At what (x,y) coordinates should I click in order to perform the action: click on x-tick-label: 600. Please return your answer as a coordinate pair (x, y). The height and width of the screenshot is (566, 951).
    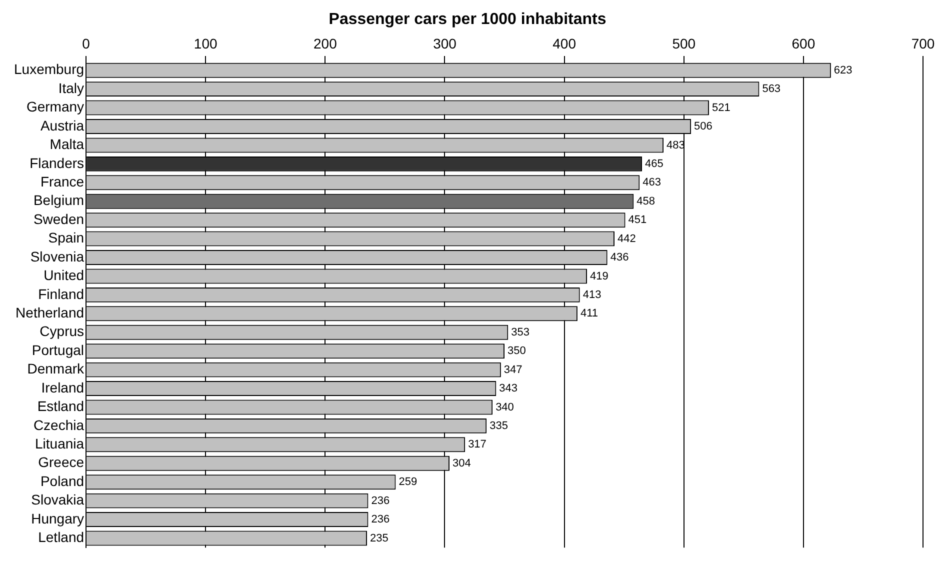
    Looking at the image, I should click on (804, 43).